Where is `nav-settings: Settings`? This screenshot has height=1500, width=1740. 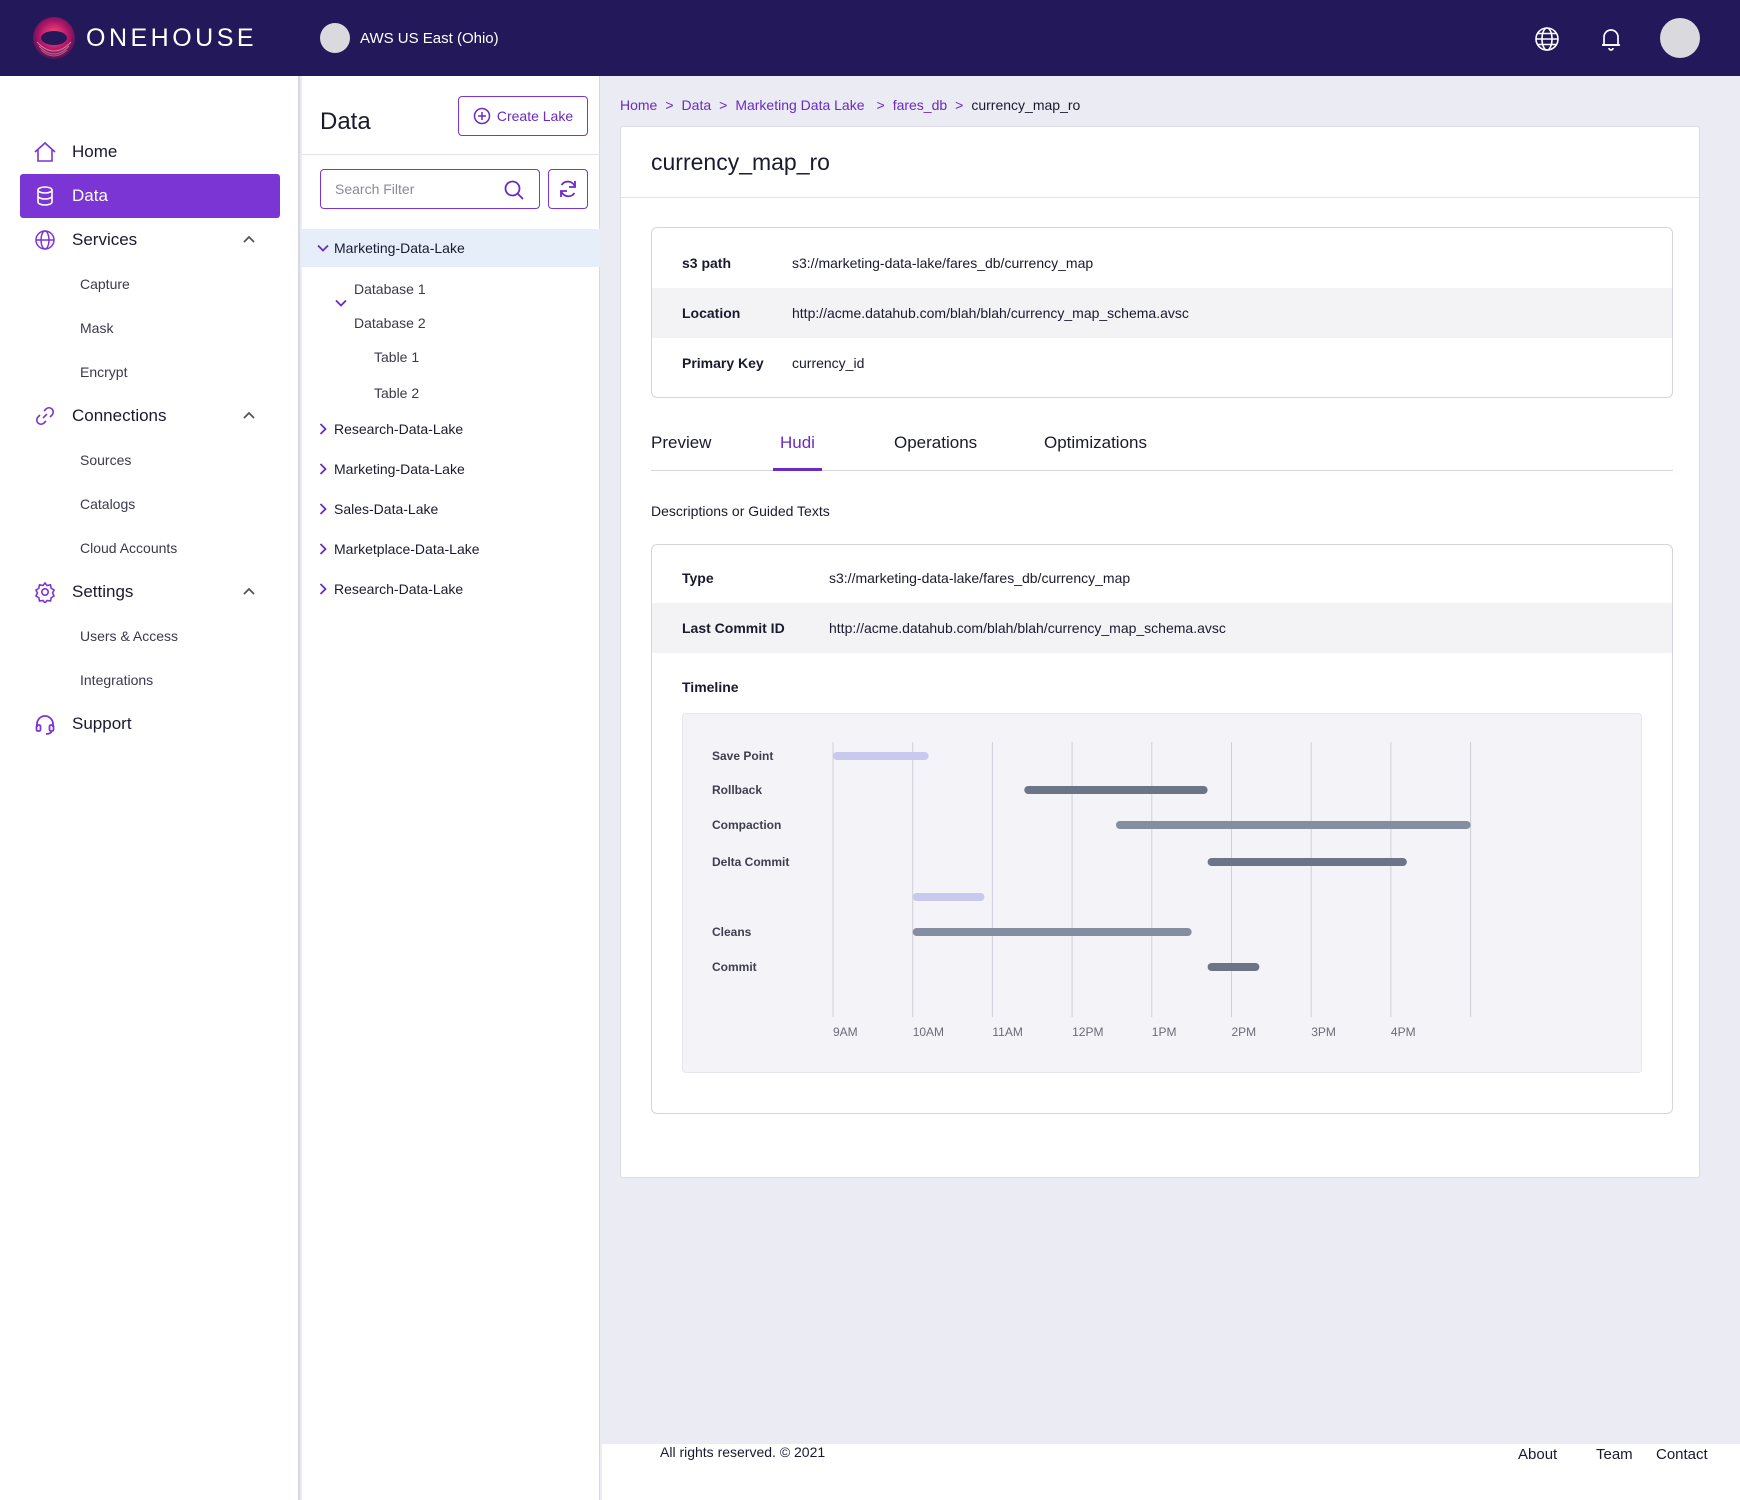 nav-settings: Settings is located at coordinates (150, 592).